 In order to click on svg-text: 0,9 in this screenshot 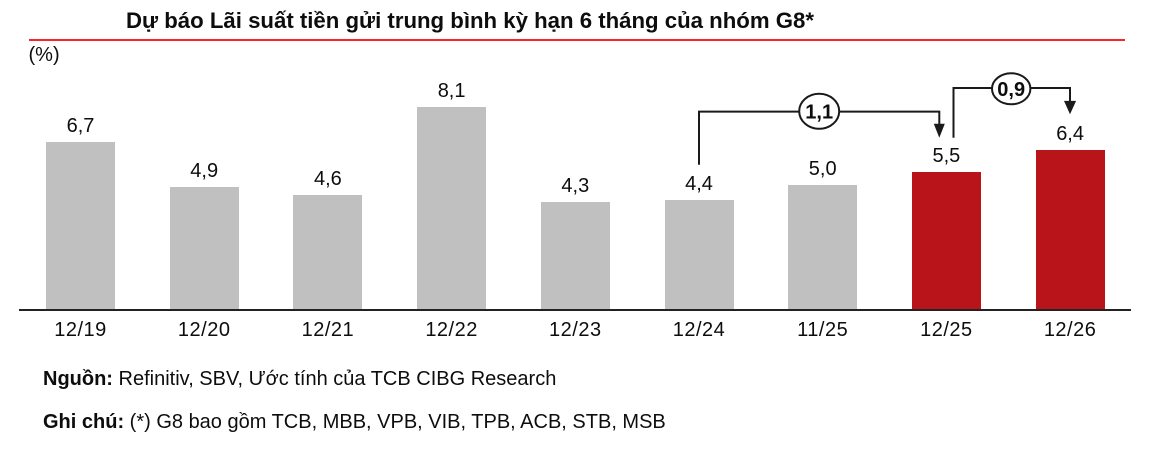, I will do `click(1011, 90)`.